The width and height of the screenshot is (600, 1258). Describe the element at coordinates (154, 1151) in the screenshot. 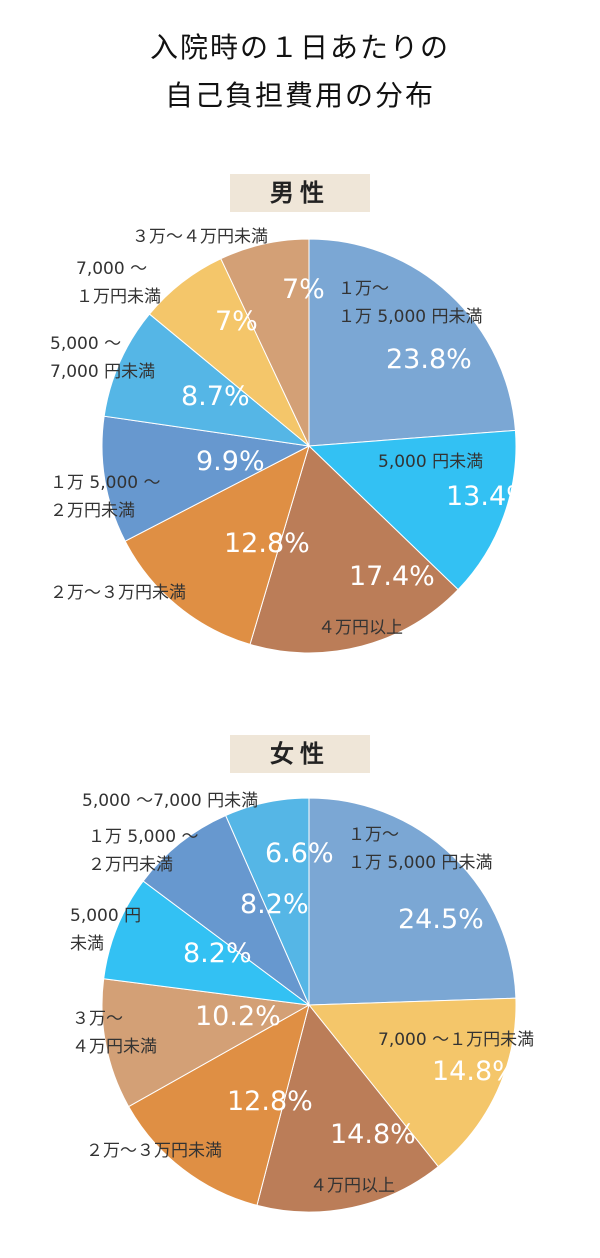

I see `female-category-label-3: ２万〜３万円未満` at that location.